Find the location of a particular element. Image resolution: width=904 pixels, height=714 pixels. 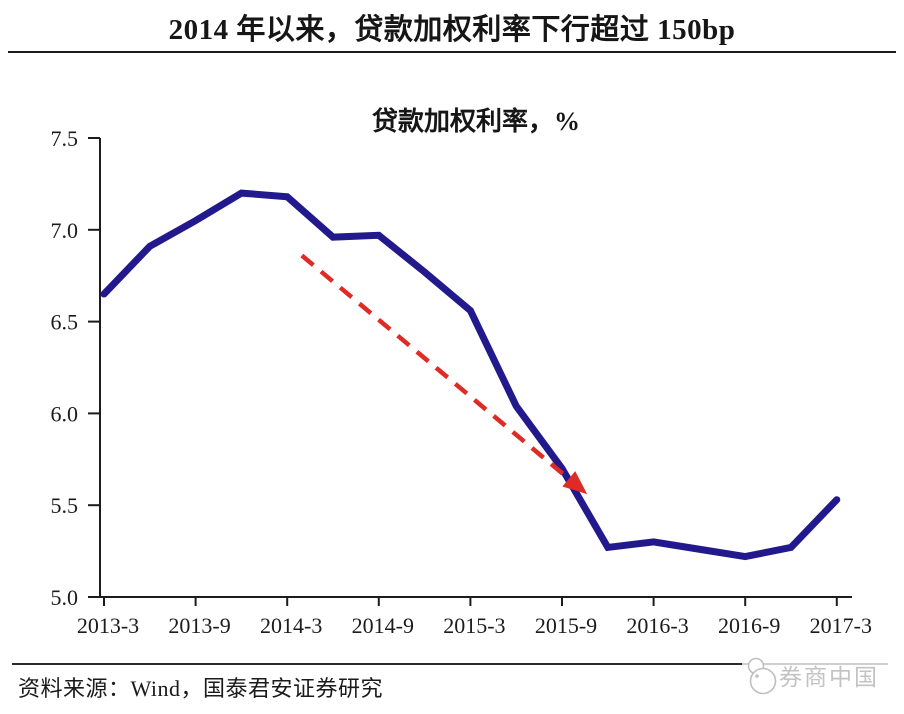

y-tick-label: 6.5 is located at coordinates (65, 322).